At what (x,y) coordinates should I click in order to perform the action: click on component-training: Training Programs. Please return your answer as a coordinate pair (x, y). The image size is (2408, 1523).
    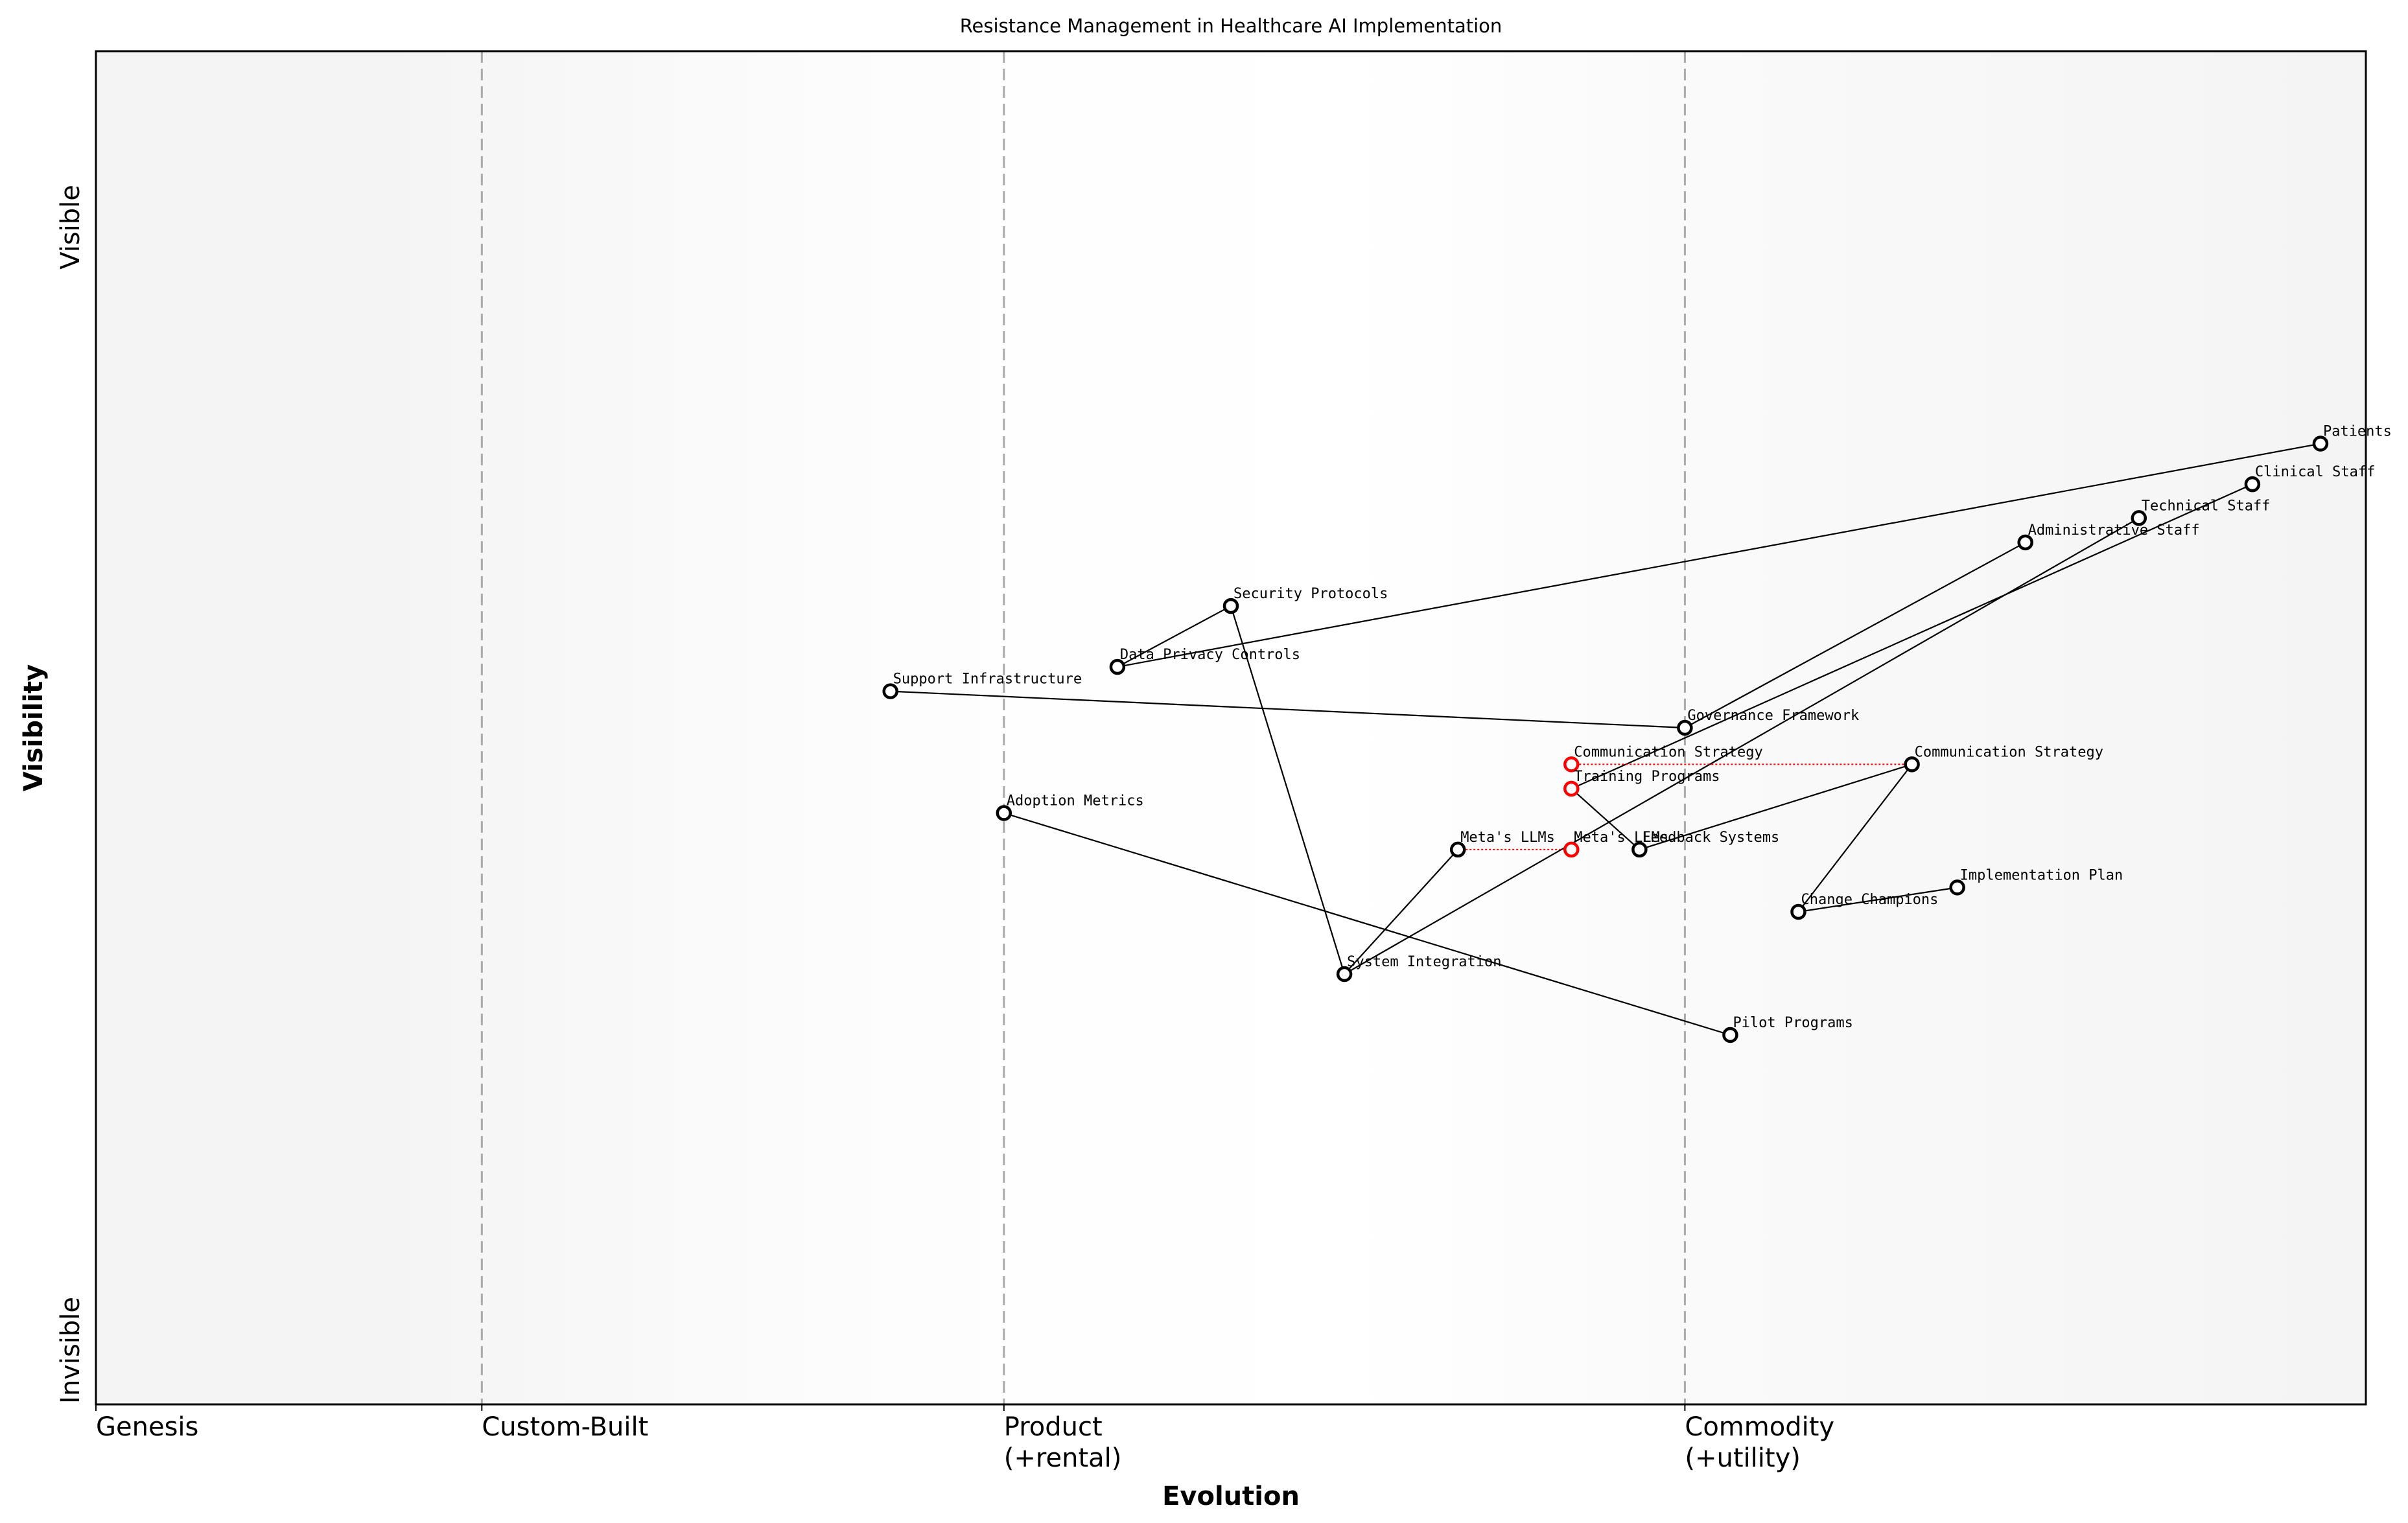
    Looking at the image, I should click on (1641, 783).